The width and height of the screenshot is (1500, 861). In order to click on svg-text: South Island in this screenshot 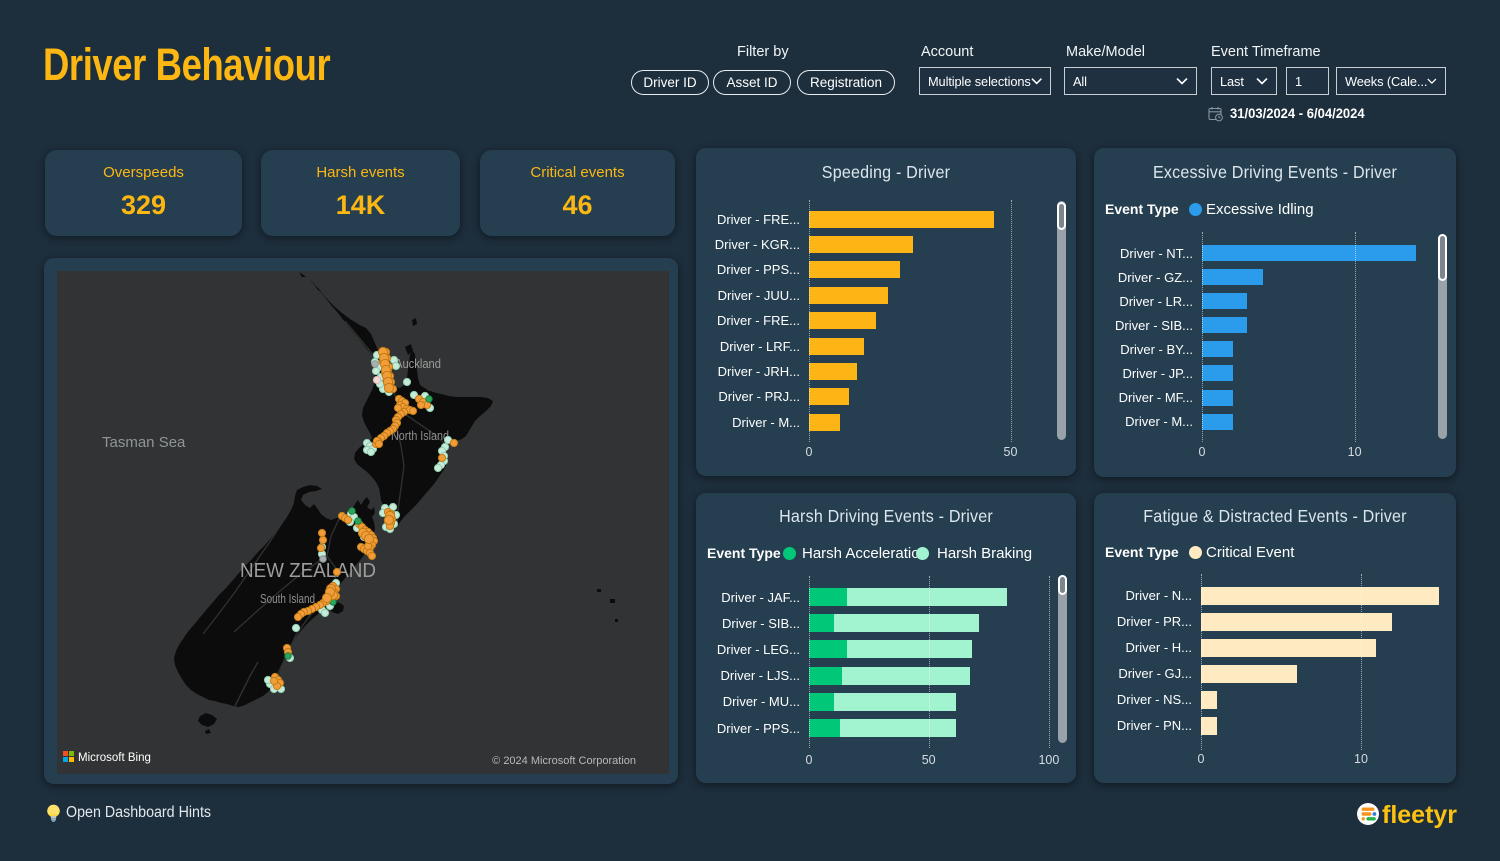, I will do `click(287, 599)`.